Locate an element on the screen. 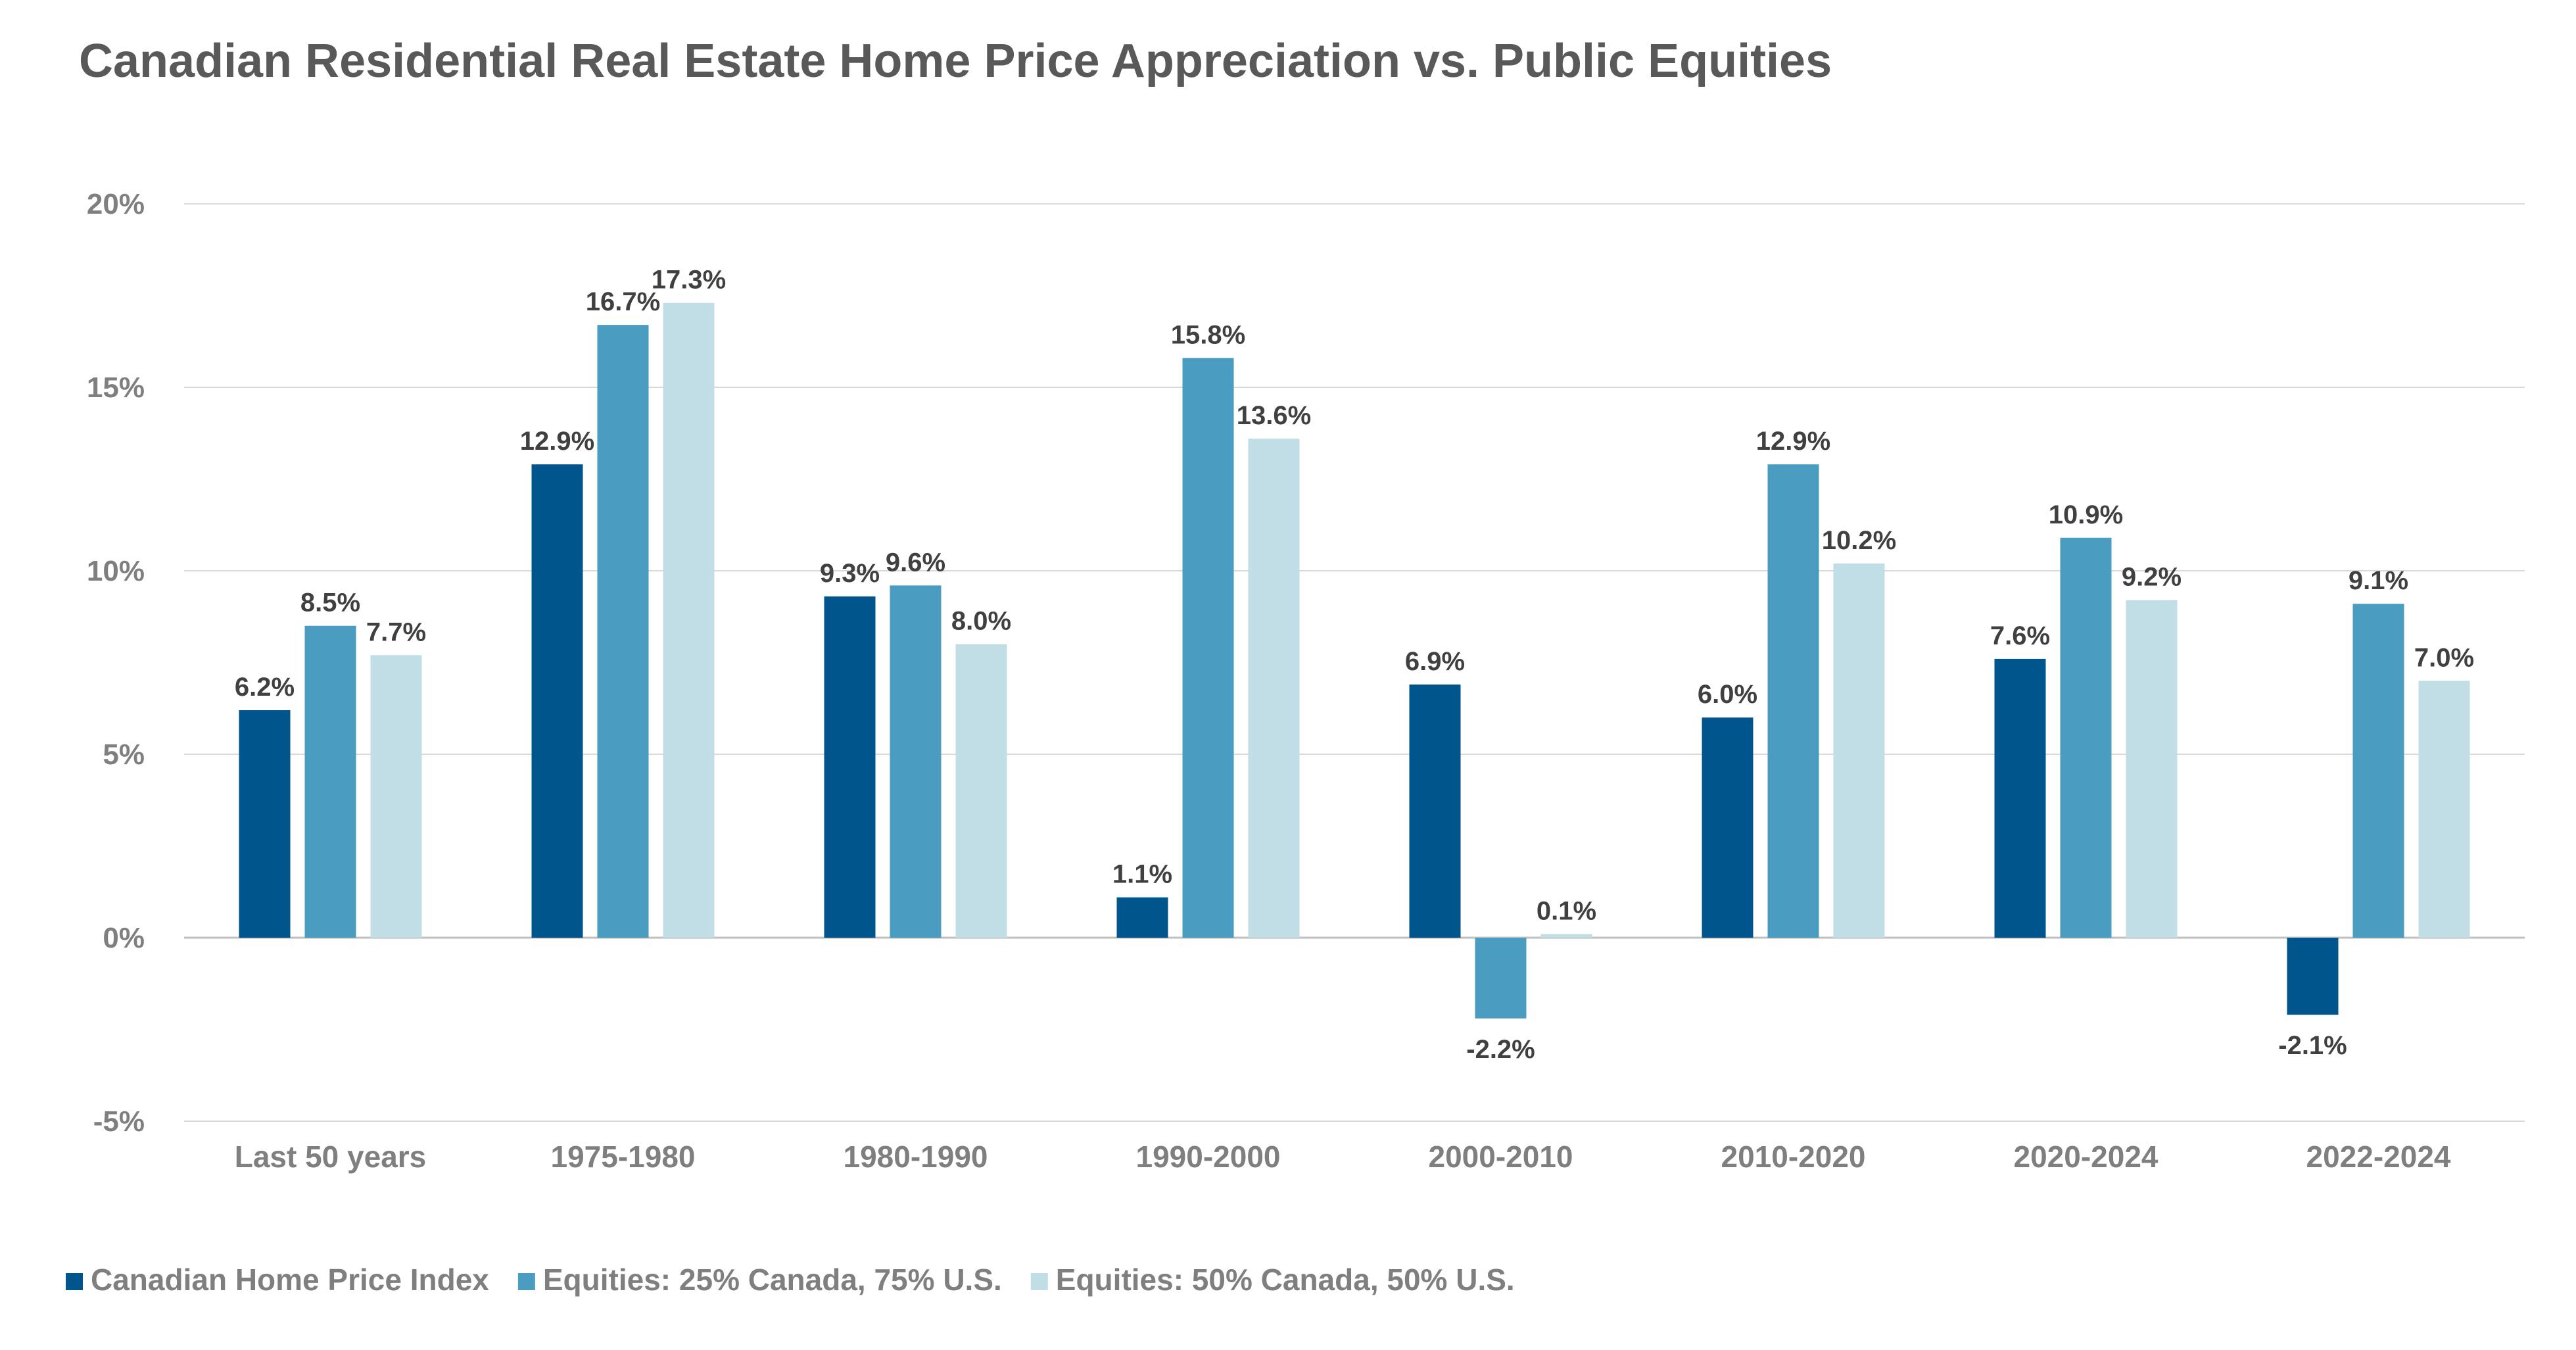 This screenshot has width=2576, height=1350. y-tick-label: 5% is located at coordinates (124, 754).